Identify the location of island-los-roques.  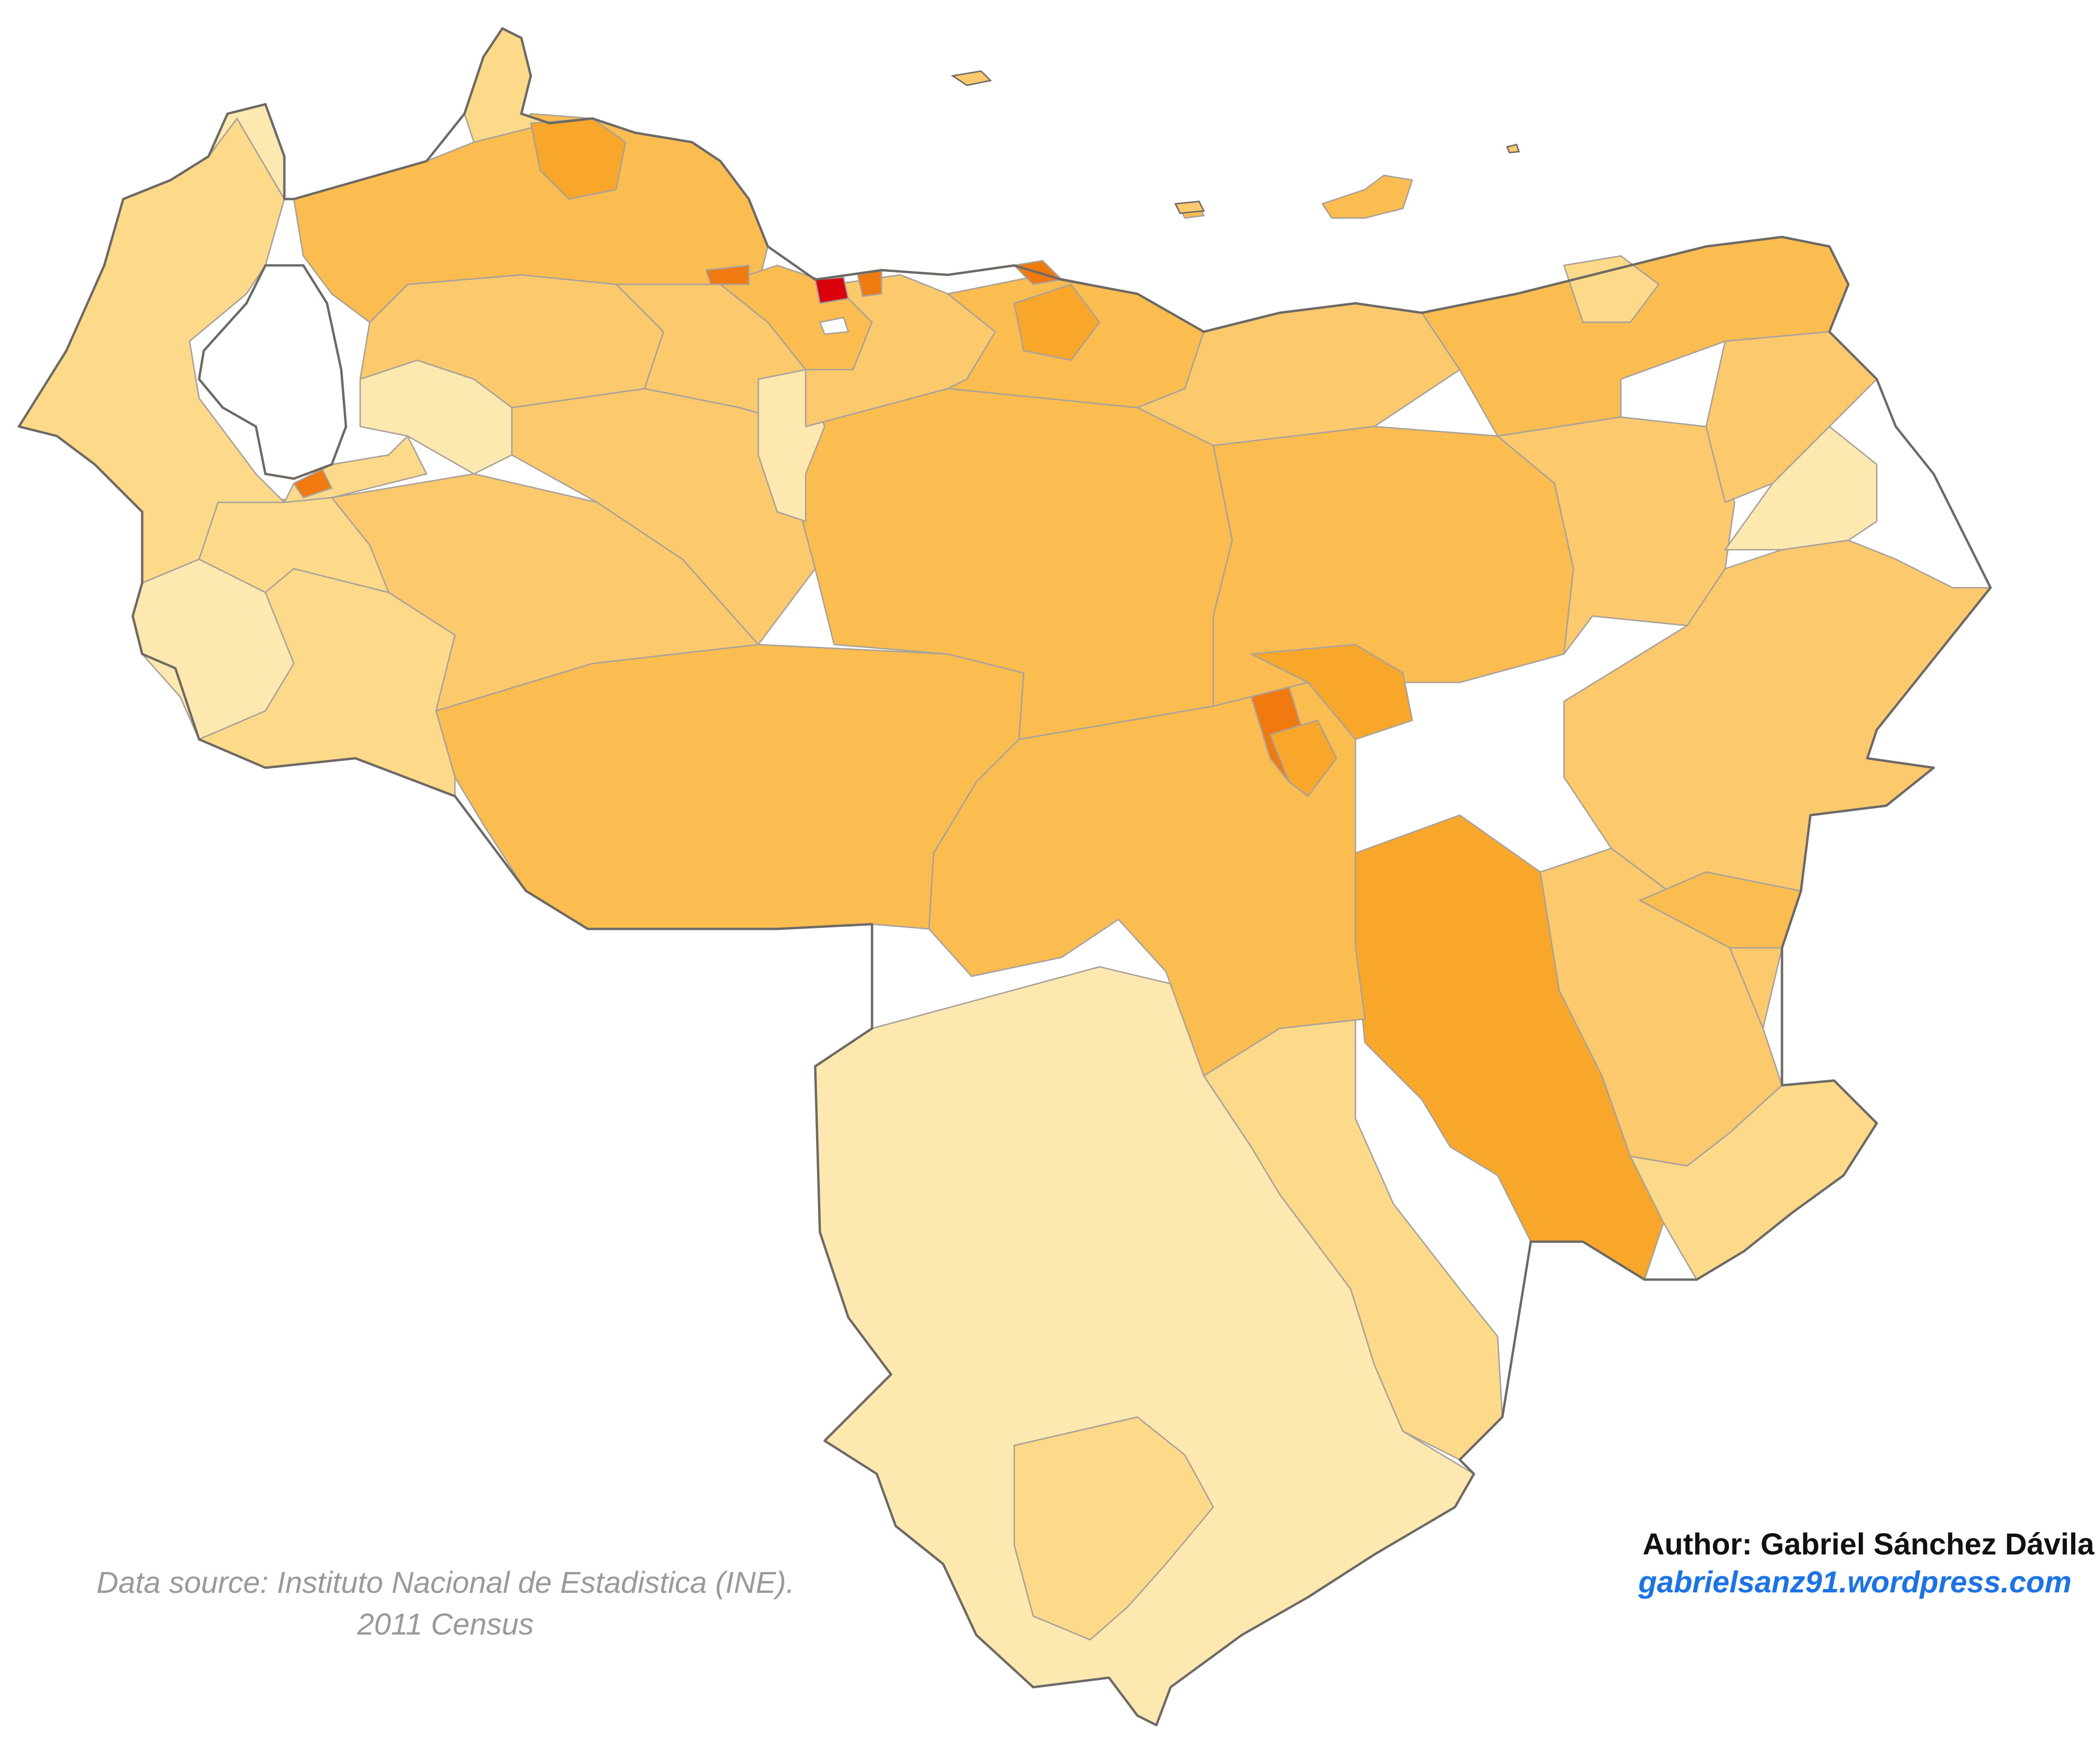
(971, 78).